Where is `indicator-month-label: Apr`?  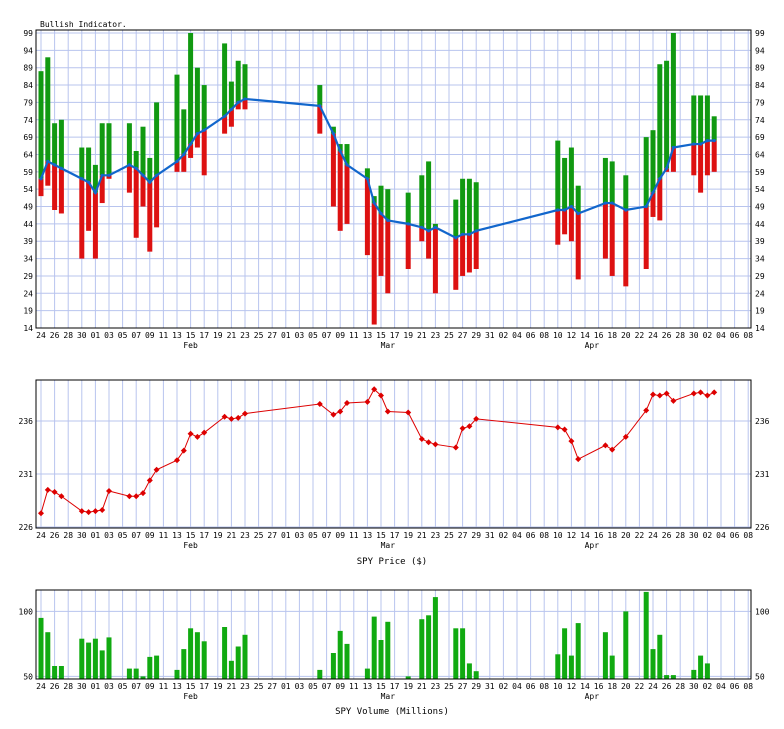 indicator-month-label: Apr is located at coordinates (592, 345).